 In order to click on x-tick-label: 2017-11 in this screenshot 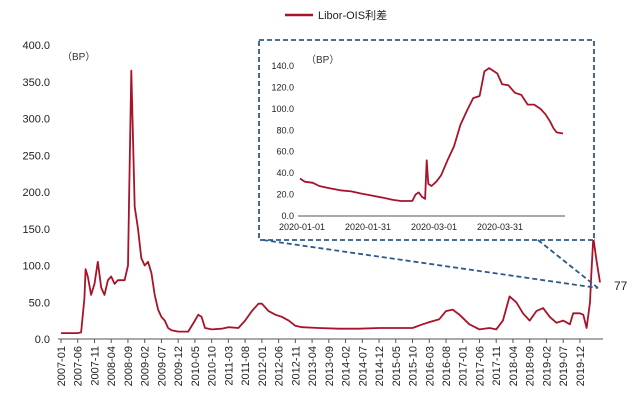, I will do `click(497, 366)`.